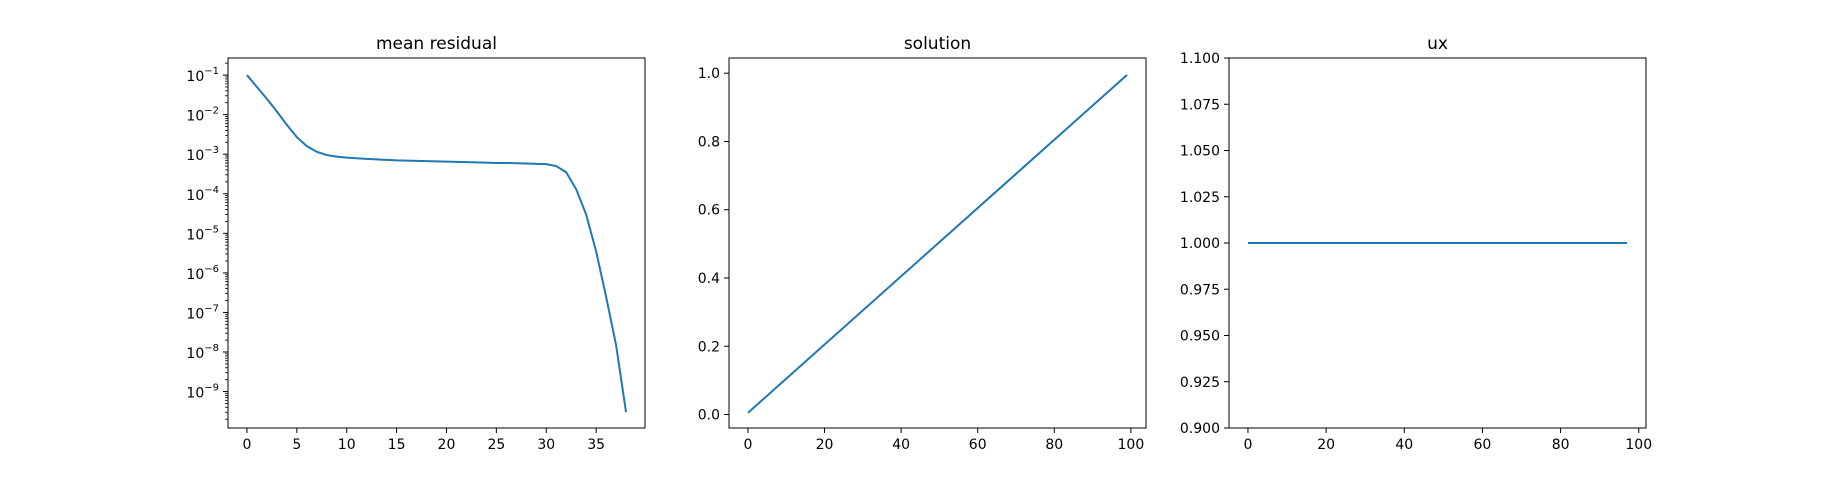 This screenshot has height=480, width=1821. What do you see at coordinates (202, 154) in the screenshot?
I see `y-tick-label: 10⁻³` at bounding box center [202, 154].